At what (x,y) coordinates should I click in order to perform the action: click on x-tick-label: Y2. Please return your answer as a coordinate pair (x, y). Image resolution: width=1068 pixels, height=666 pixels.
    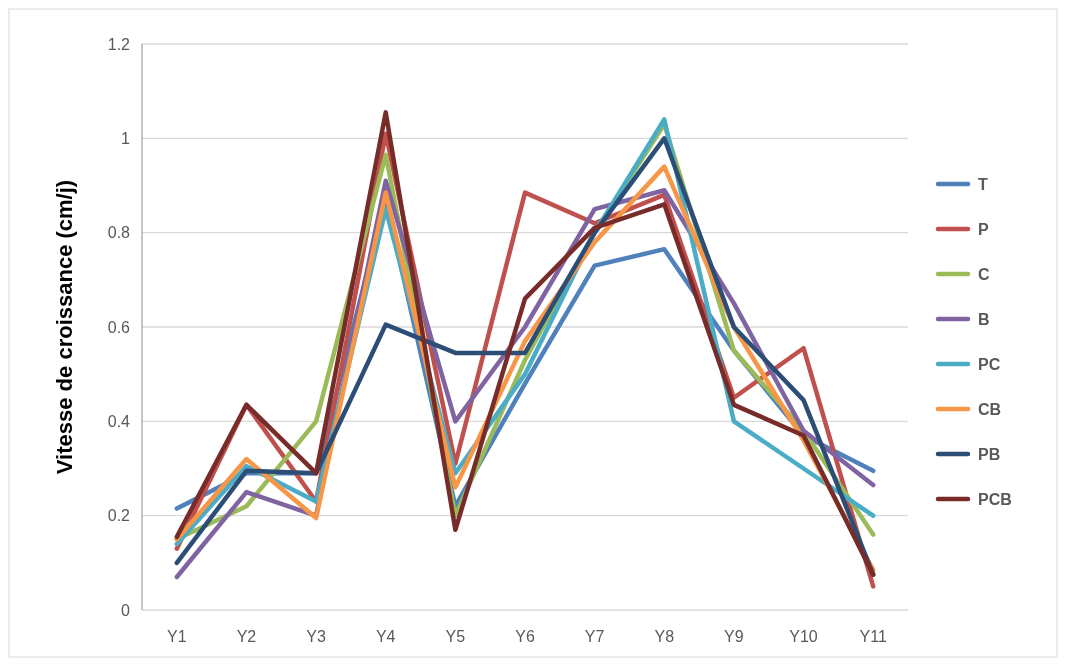
    Looking at the image, I should click on (246, 636).